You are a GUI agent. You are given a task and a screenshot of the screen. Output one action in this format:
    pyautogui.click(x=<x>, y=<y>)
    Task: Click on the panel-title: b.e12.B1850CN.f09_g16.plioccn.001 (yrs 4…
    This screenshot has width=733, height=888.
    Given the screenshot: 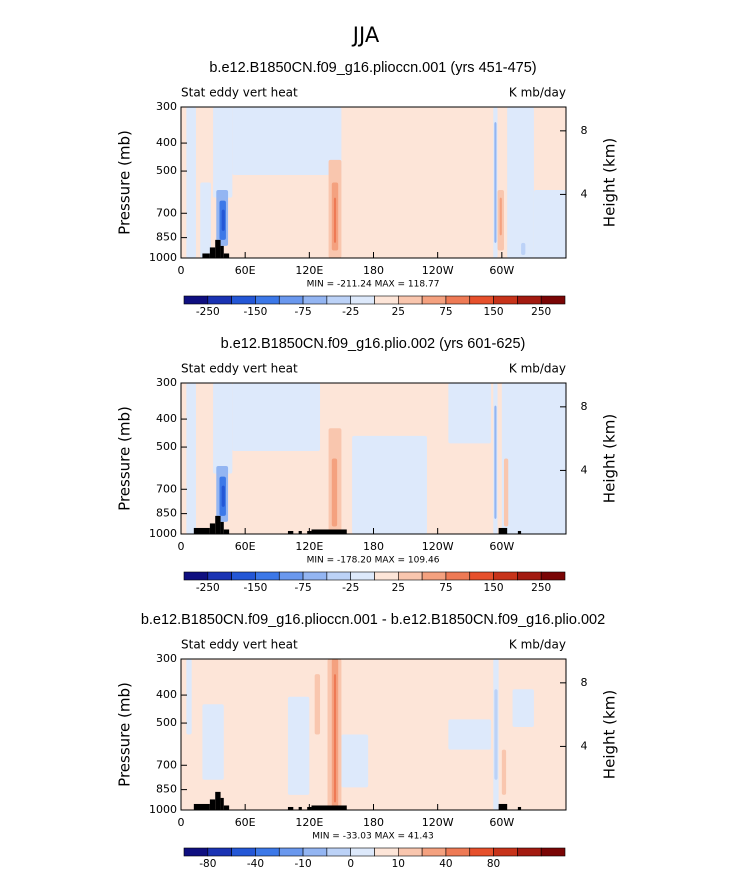 What is the action you would take?
    pyautogui.click(x=372, y=68)
    